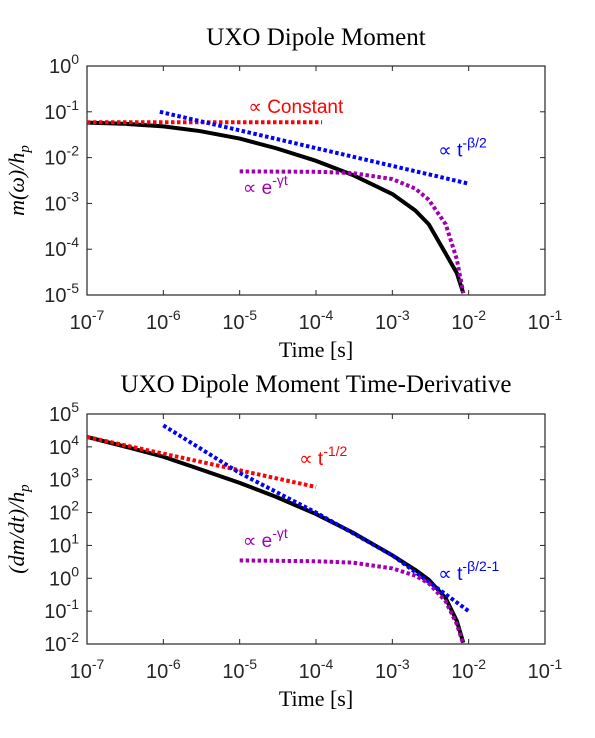  I want to click on y-tick-label: 10⁻³, so click(61, 201).